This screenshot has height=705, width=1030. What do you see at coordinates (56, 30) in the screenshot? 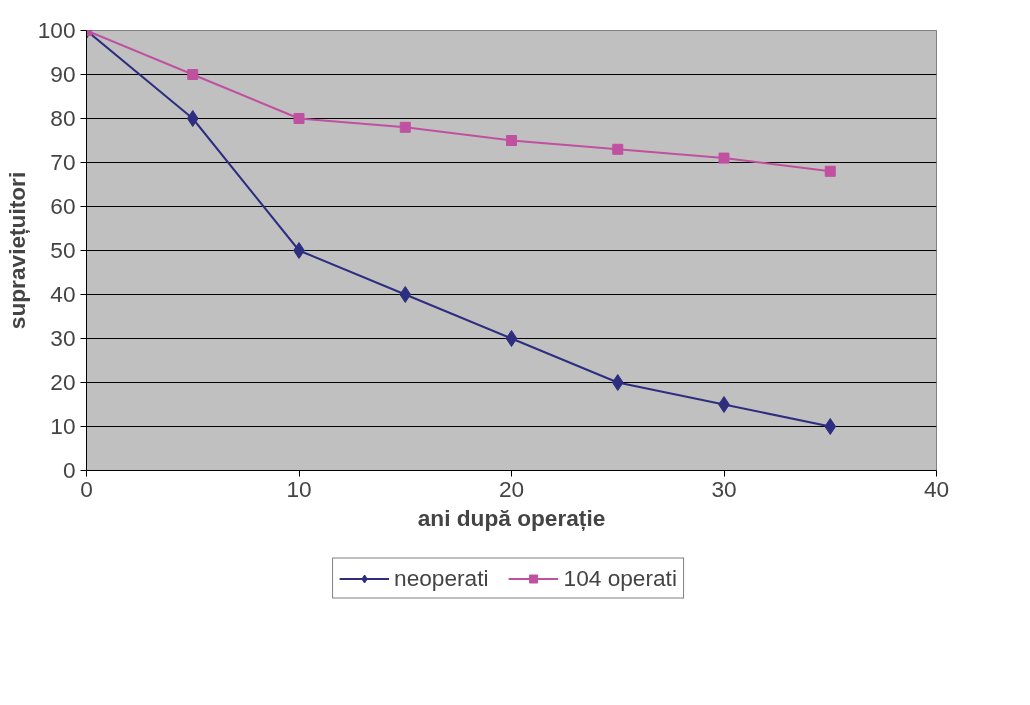
I see `y-tick-label: 100` at bounding box center [56, 30].